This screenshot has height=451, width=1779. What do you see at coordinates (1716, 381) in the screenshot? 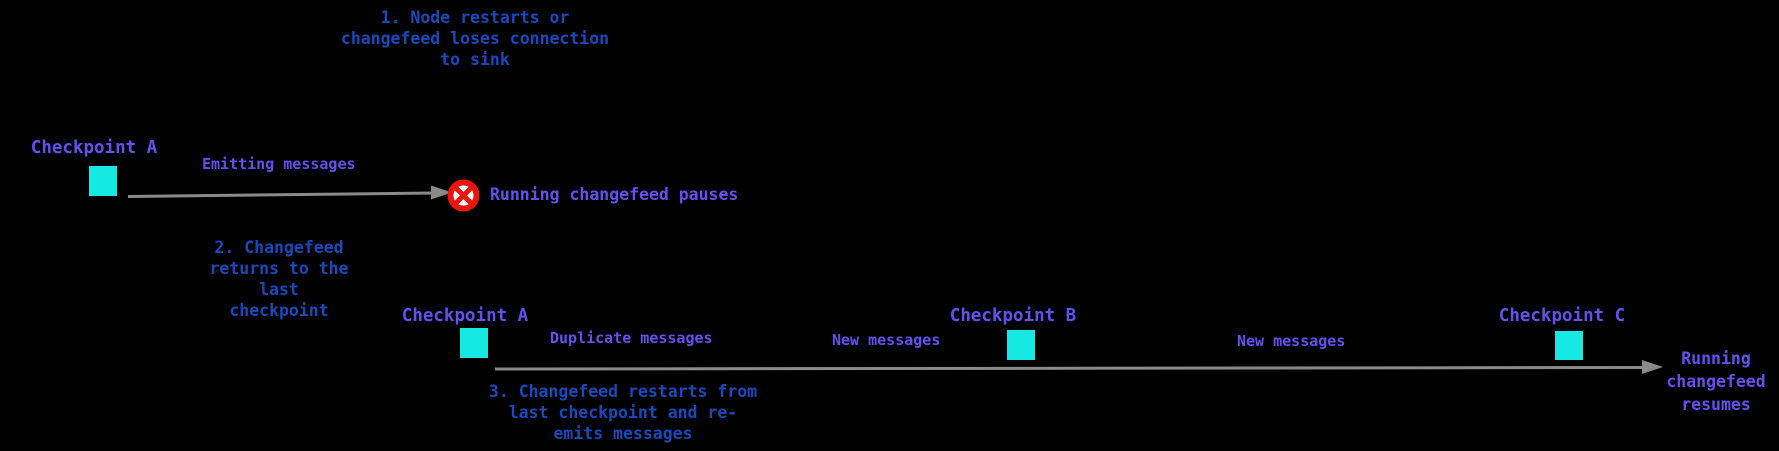
I see `running-changefeed-resumes-label: Running changefeed resumes` at bounding box center [1716, 381].